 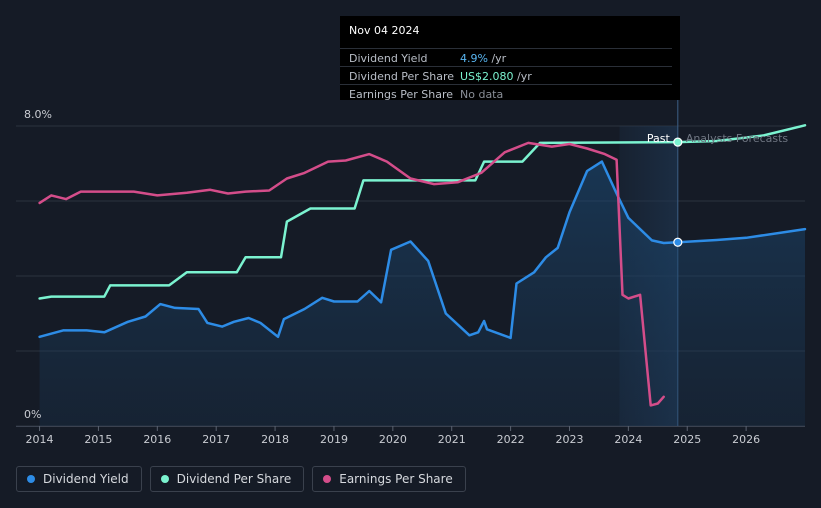 I want to click on forecast-label: Analysts Forecasts, so click(x=737, y=138).